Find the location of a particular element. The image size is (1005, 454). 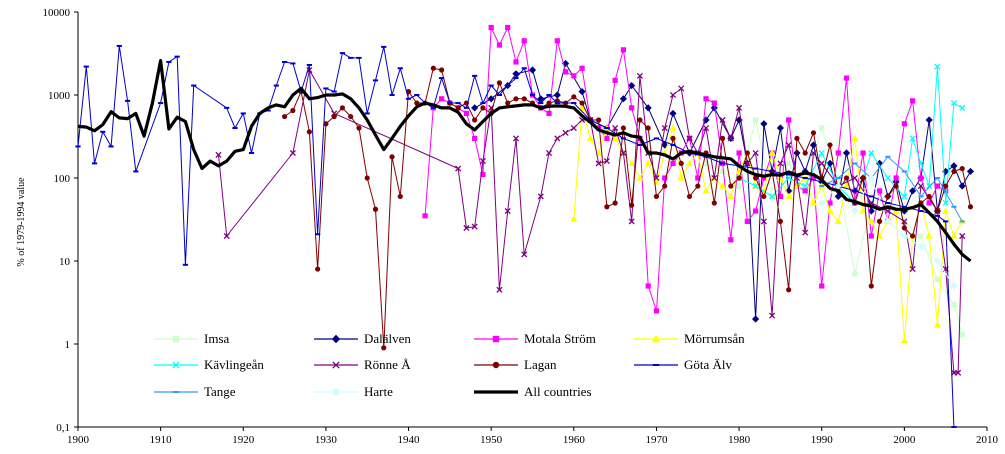

series-imsa is located at coordinates (834, 227).